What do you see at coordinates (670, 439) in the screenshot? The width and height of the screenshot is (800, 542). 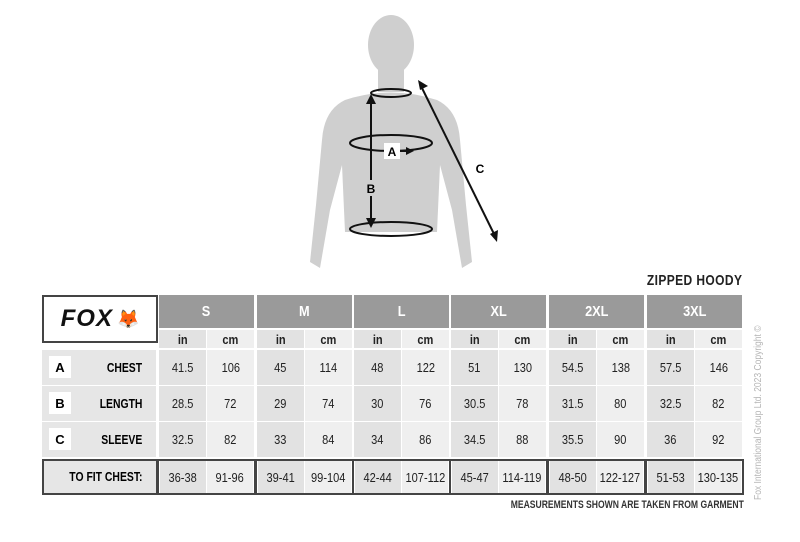 I see `value-in: 36` at bounding box center [670, 439].